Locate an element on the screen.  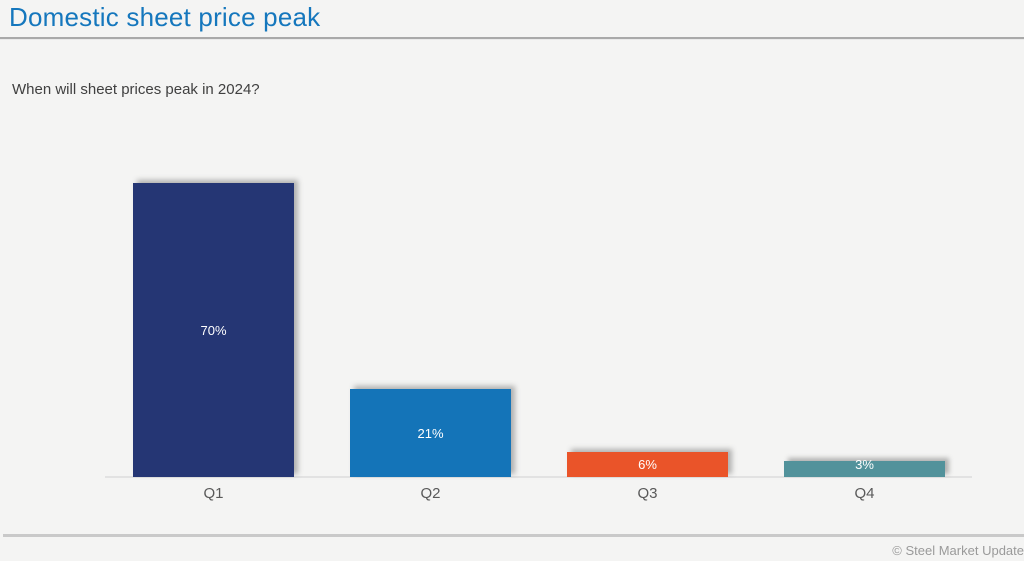
bar-q3: 6% is located at coordinates (647, 464).